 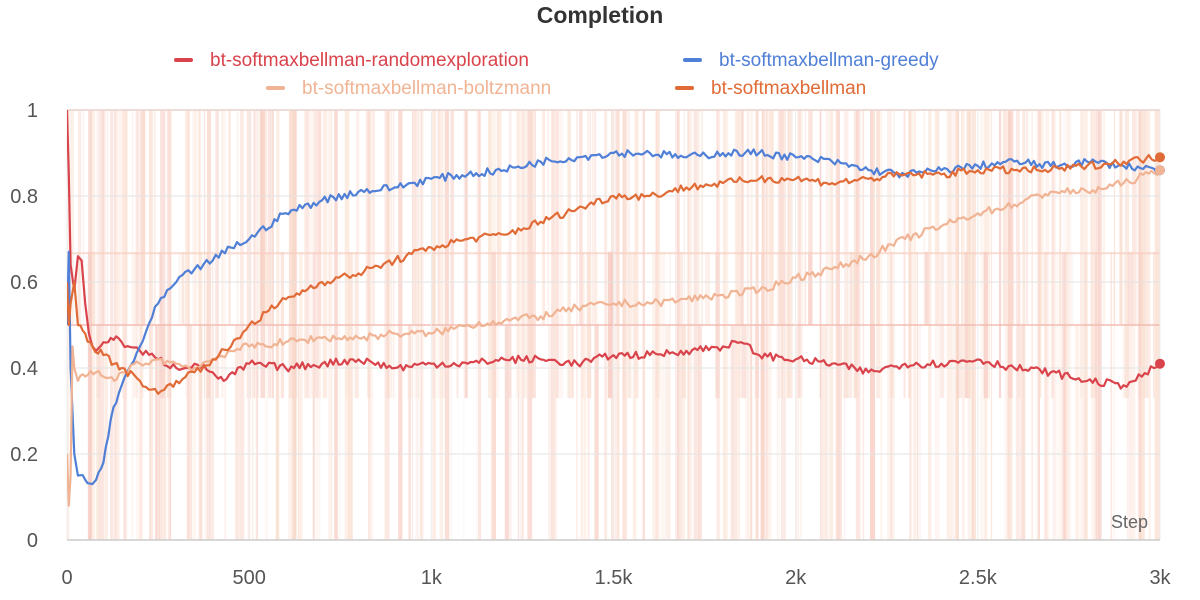 What do you see at coordinates (796, 578) in the screenshot?
I see `x-tick-label: 2k` at bounding box center [796, 578].